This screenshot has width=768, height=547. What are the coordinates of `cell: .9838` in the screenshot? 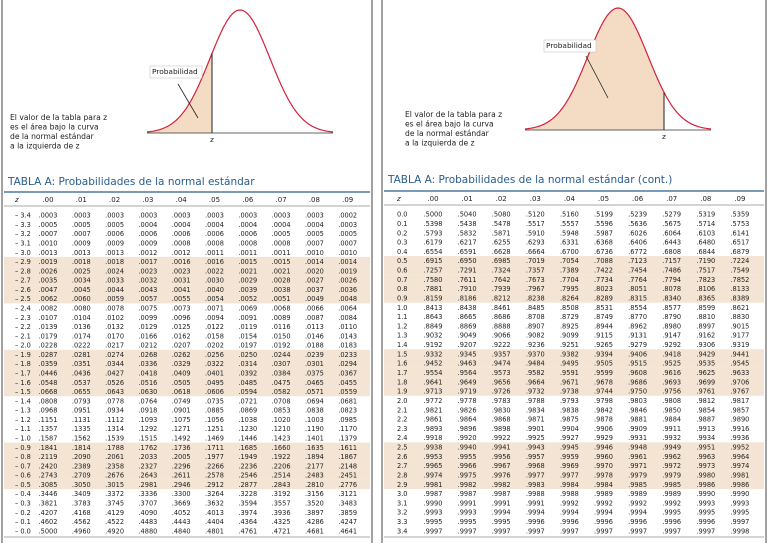 It's located at (569, 410).